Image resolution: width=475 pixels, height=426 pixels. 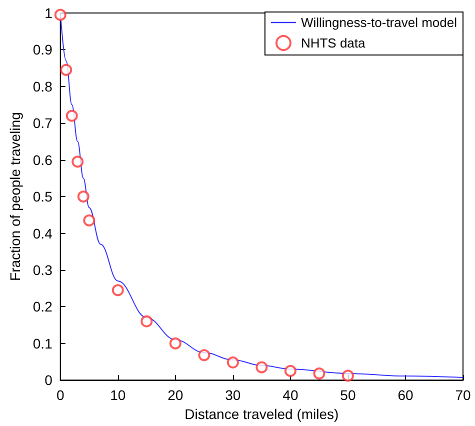 I want to click on y-tick-label: 1, so click(x=48, y=13).